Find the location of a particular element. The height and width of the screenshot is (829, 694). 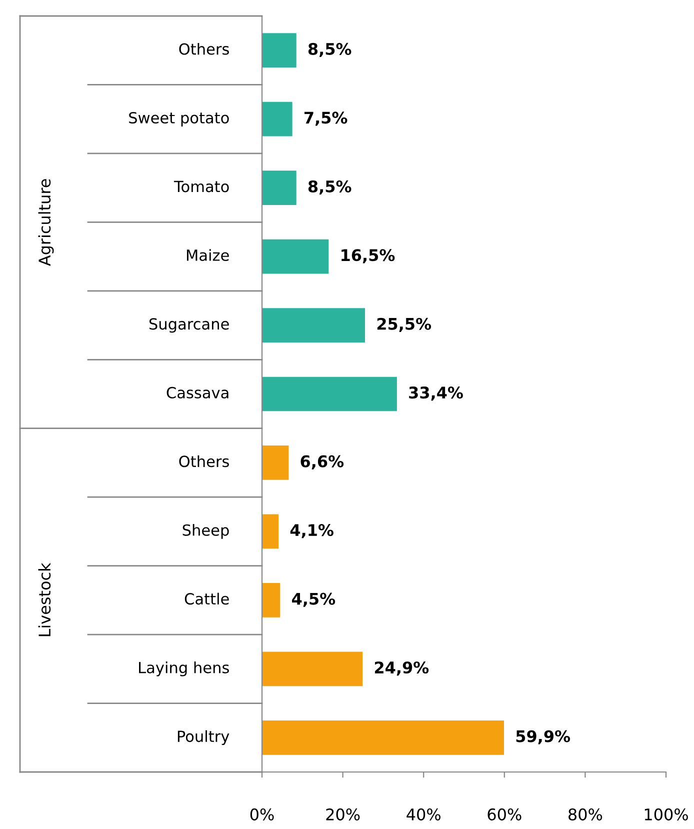

data-label: 6,6% is located at coordinates (322, 462).